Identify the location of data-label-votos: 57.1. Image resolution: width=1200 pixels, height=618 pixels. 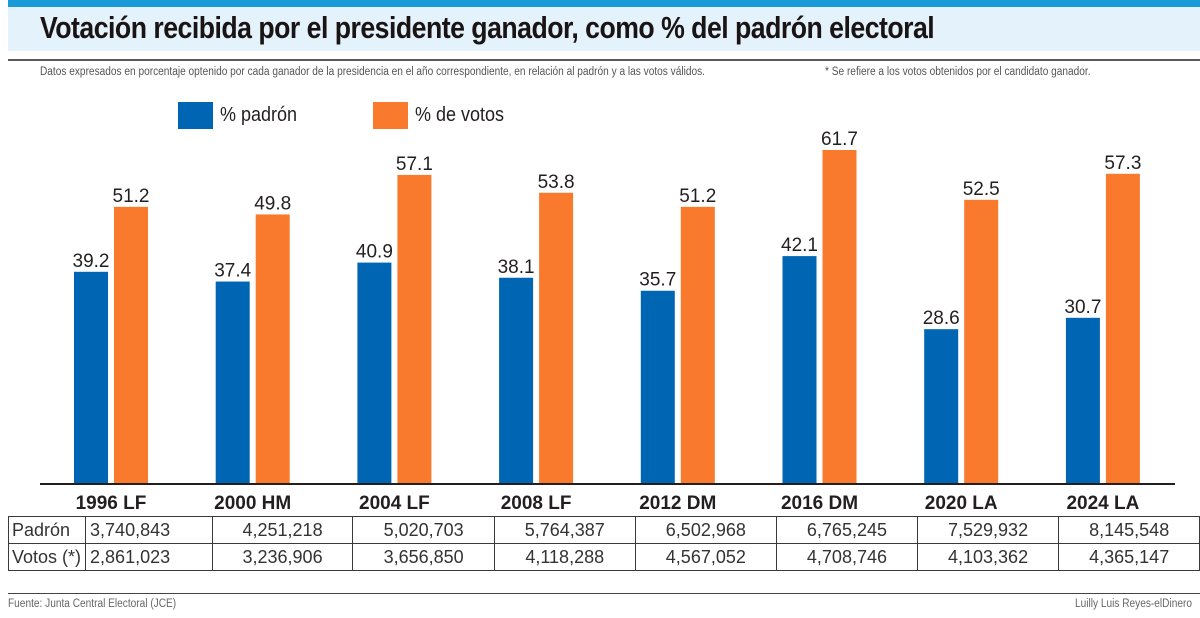
(414, 164).